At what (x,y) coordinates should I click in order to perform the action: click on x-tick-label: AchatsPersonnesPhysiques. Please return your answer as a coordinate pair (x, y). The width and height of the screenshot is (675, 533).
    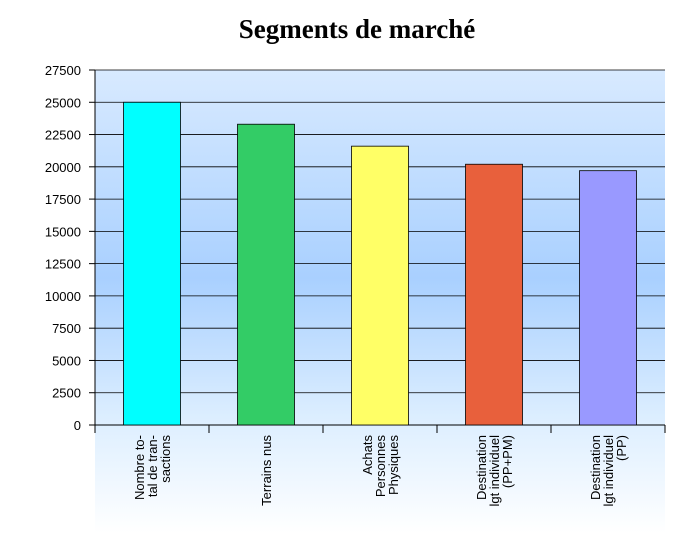
    Looking at the image, I should click on (380, 466).